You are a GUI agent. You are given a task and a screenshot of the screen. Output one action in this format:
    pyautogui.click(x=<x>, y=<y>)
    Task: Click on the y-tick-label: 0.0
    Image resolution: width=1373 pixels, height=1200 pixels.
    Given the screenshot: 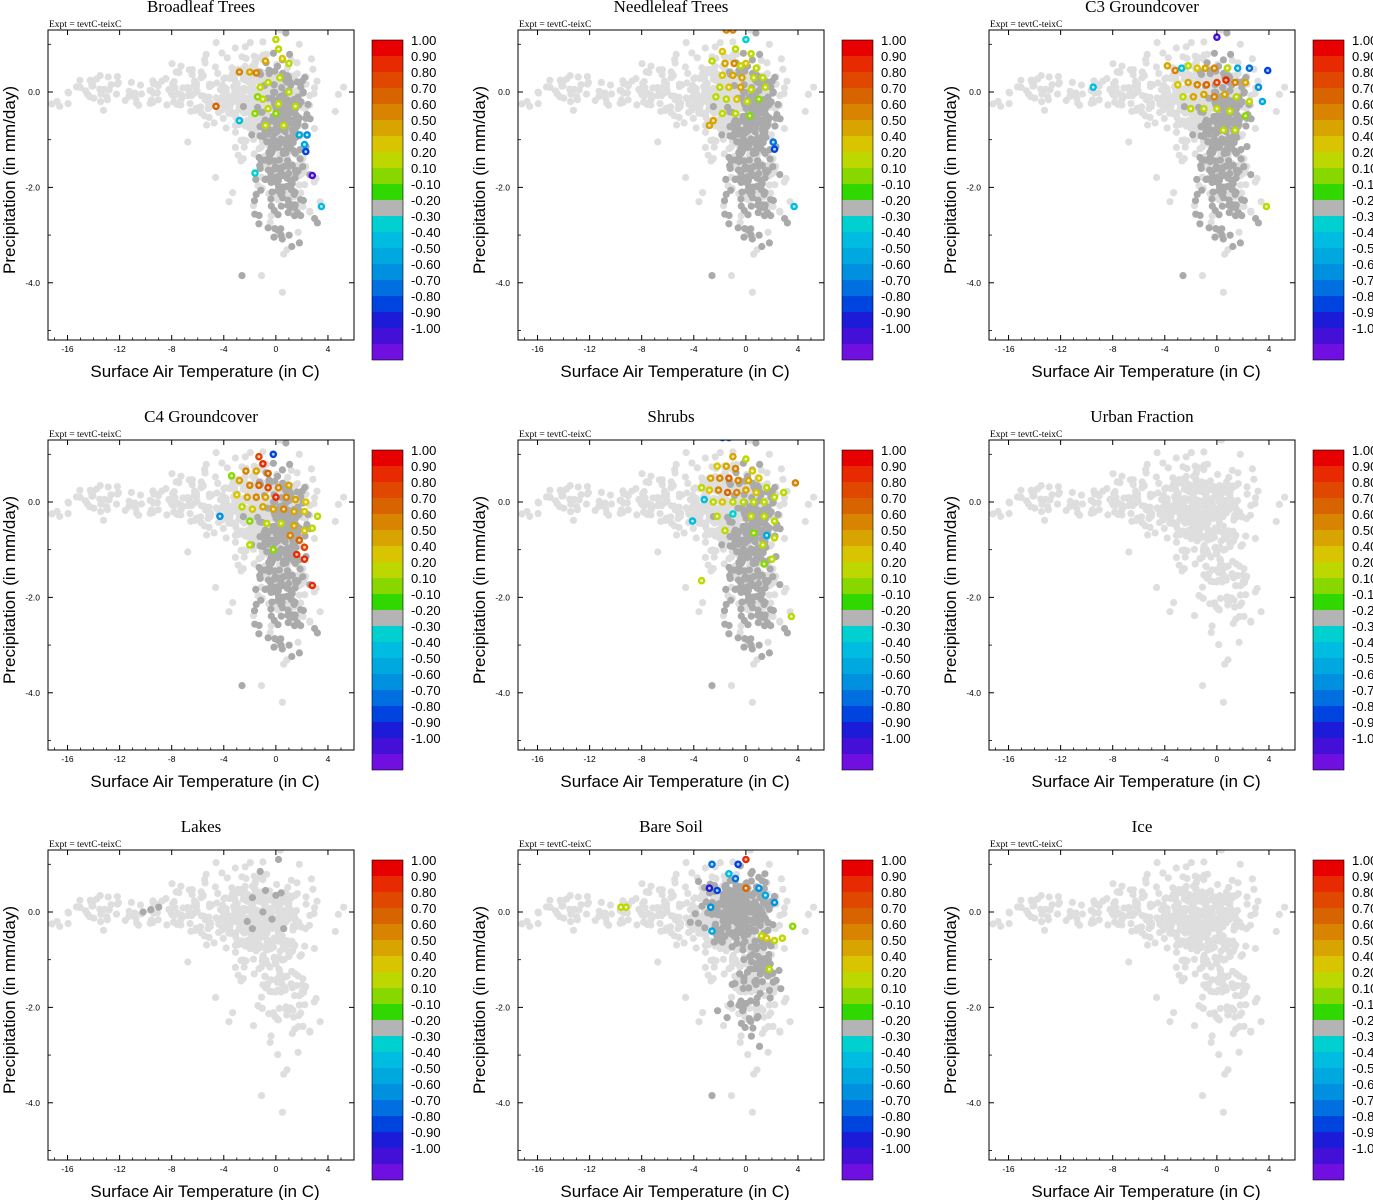 What is the action you would take?
    pyautogui.click(x=504, y=92)
    